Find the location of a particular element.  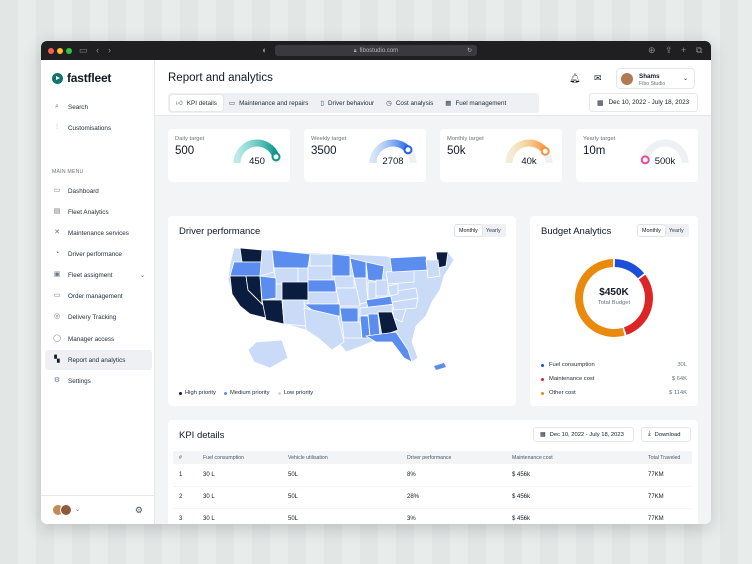

avatar is located at coordinates (66, 510).